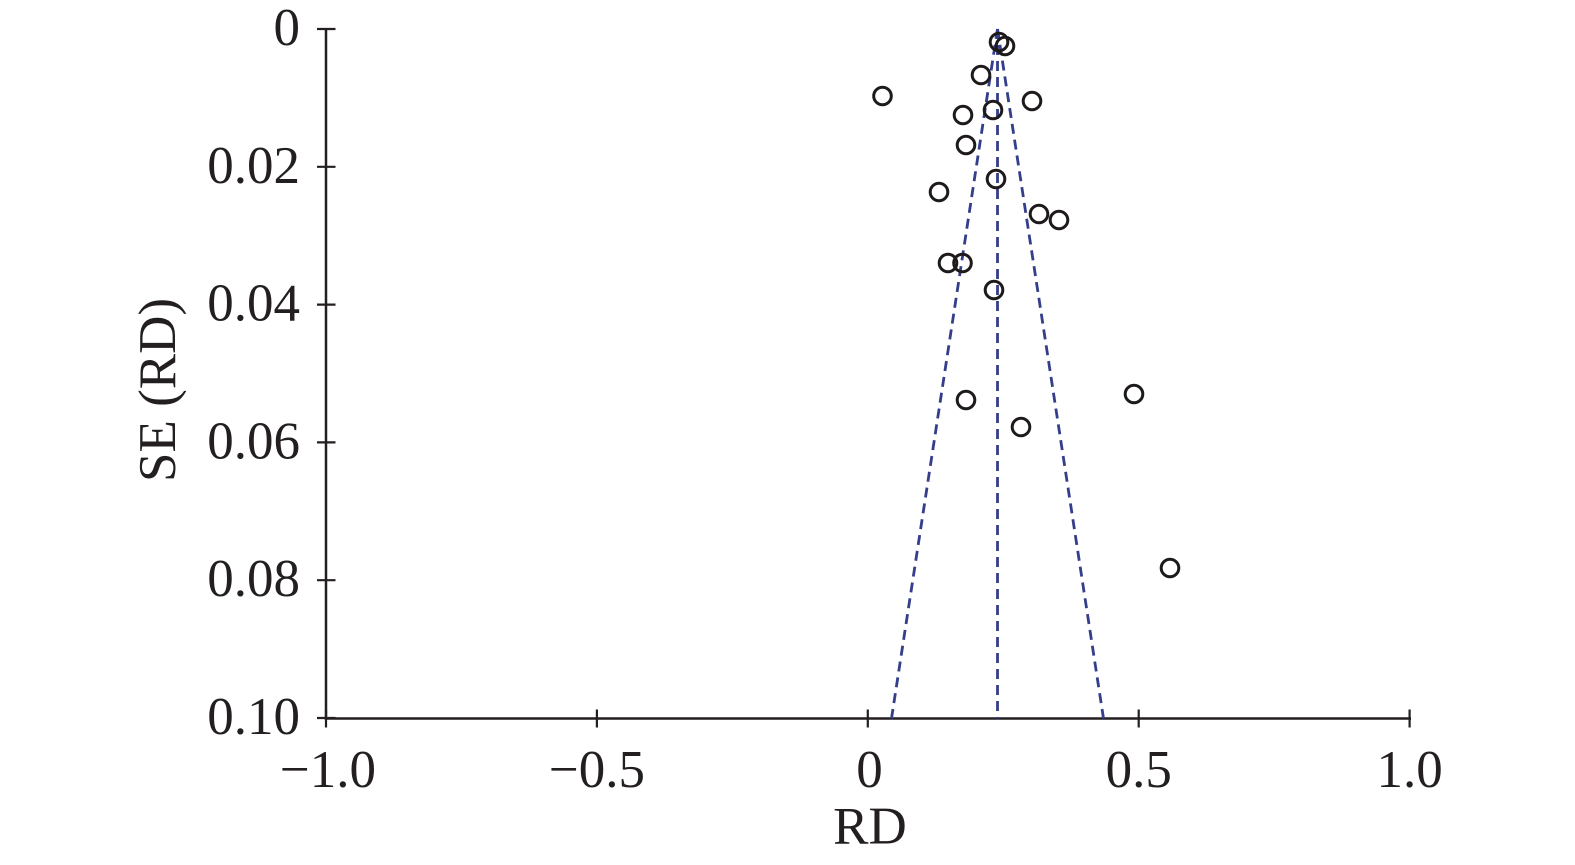 The height and width of the screenshot is (865, 1575). What do you see at coordinates (253, 579) in the screenshot?
I see `svg-text: 0.08` at bounding box center [253, 579].